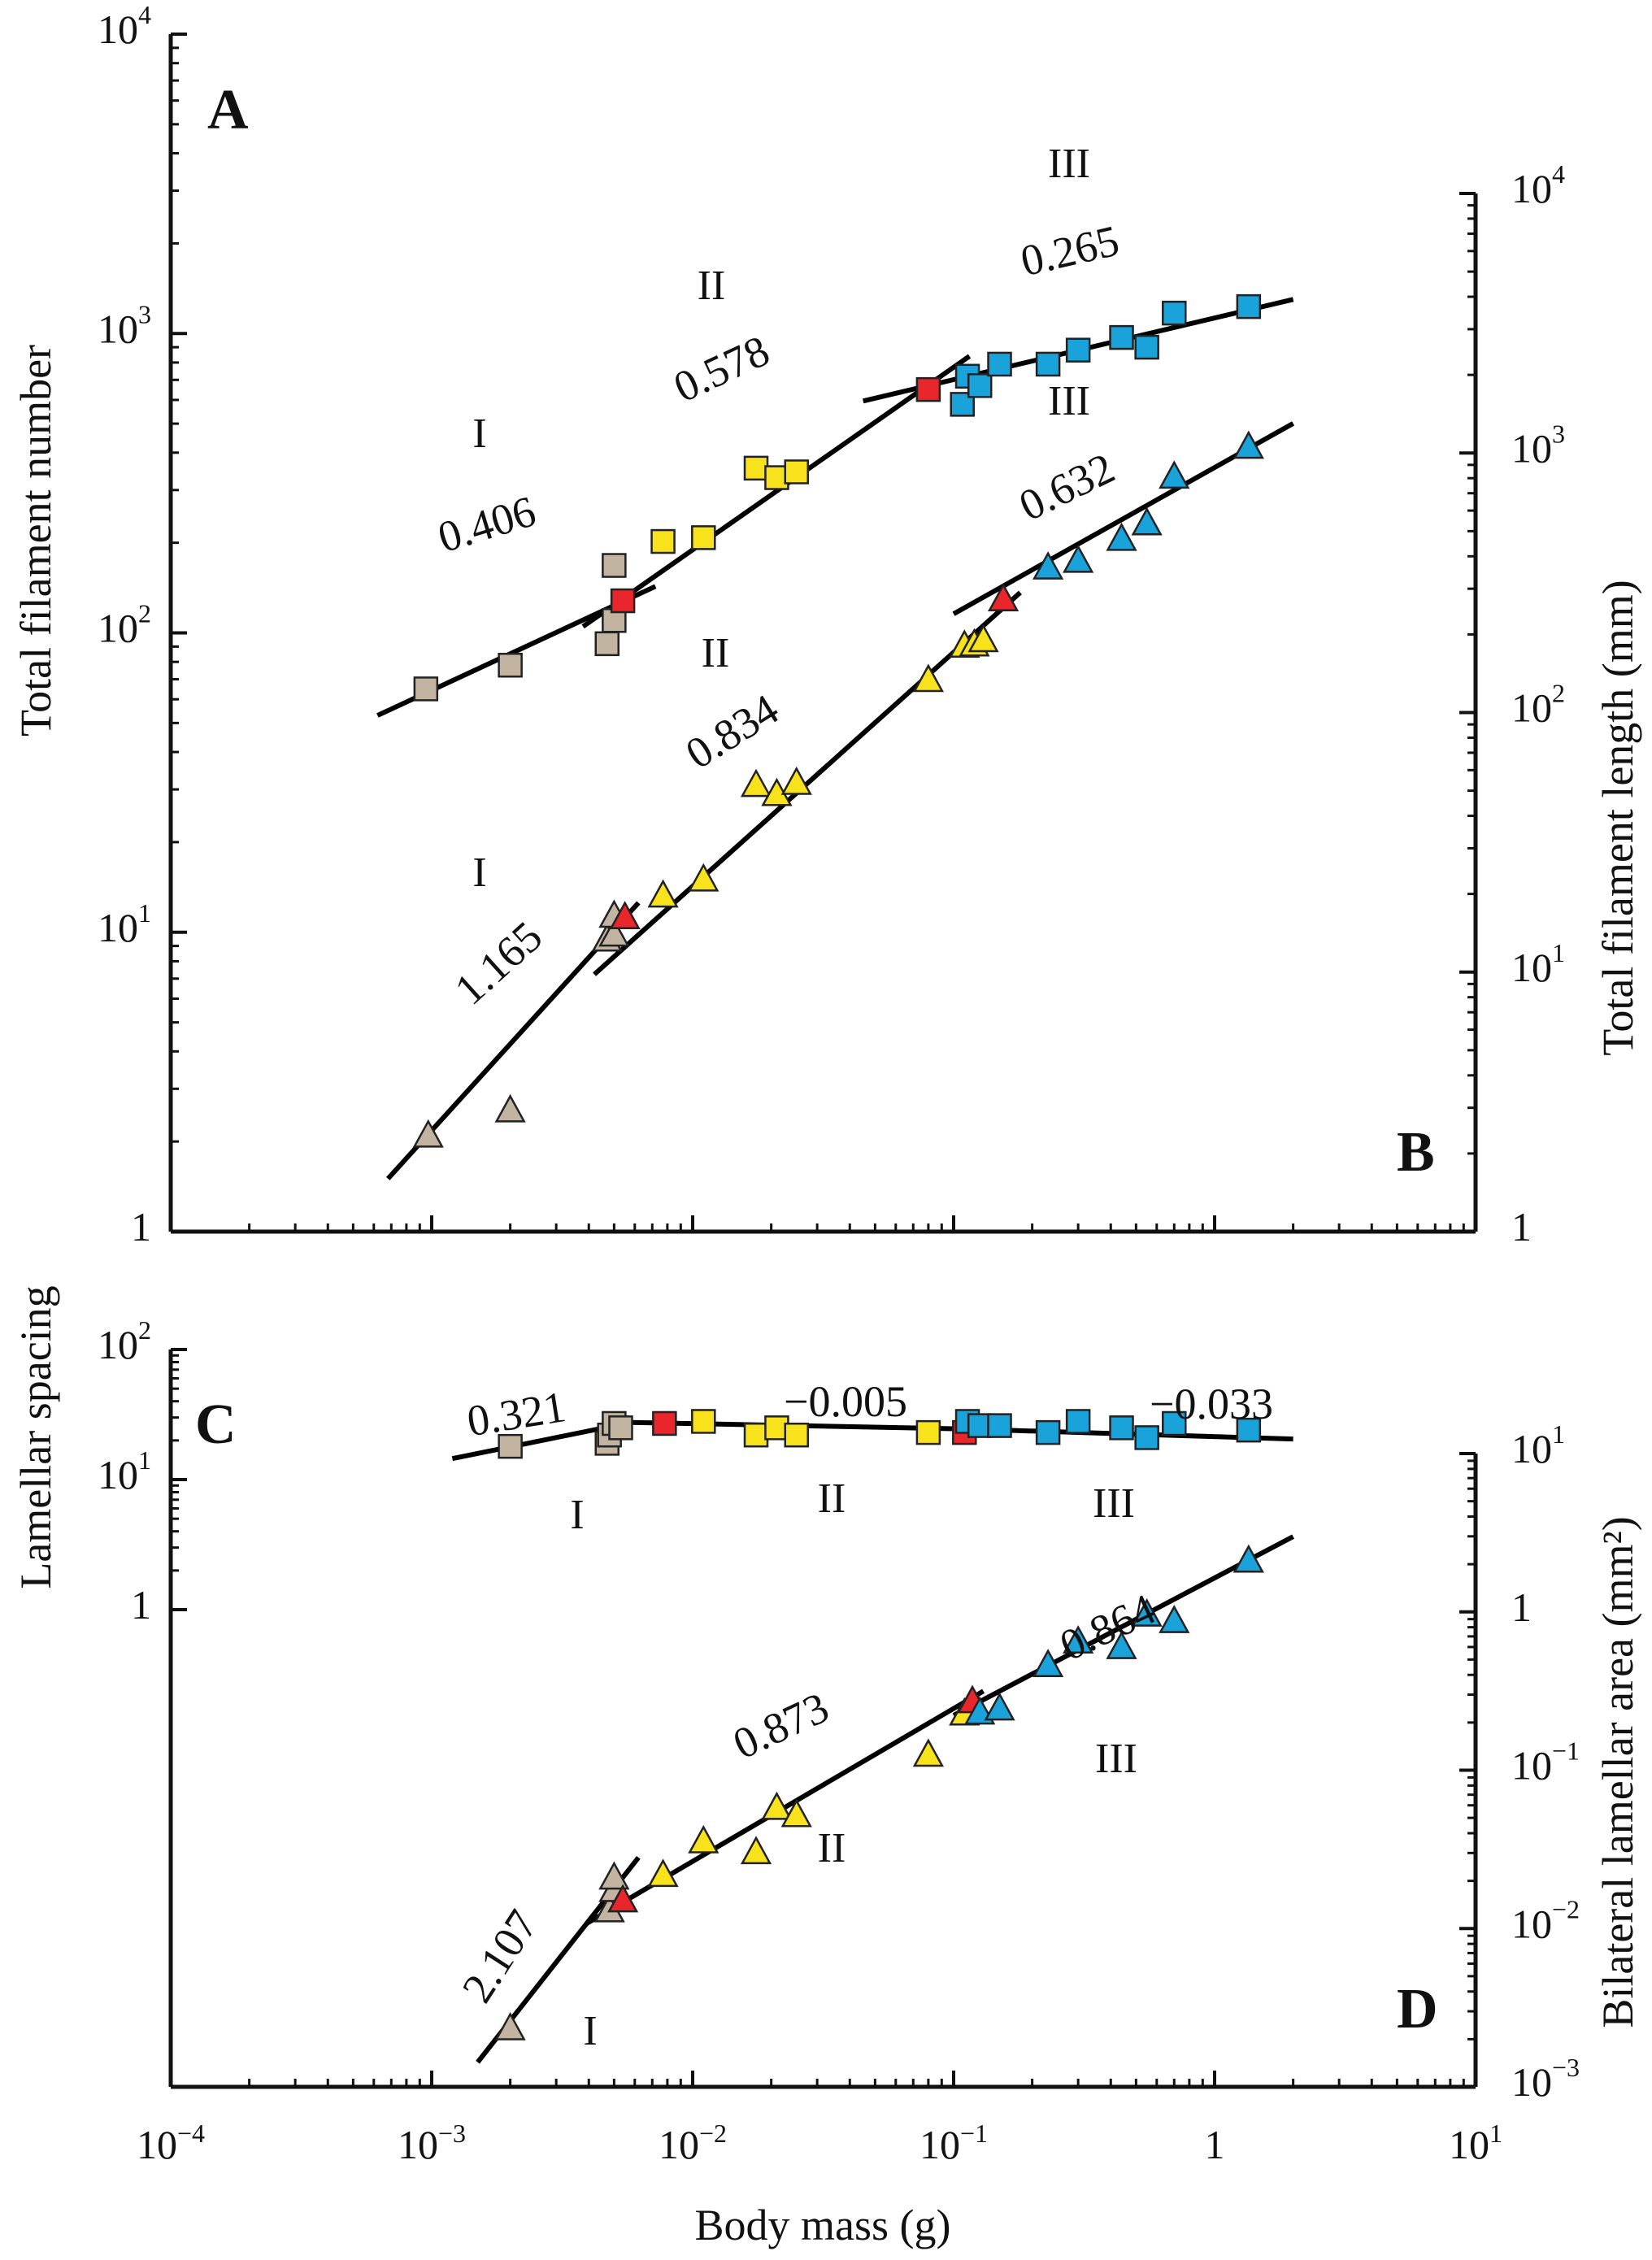 Image resolution: width=1652 pixels, height=2260 pixels. Describe the element at coordinates (664, 1423) in the screenshot. I see `panel-c-point-transition-i-ii` at that location.